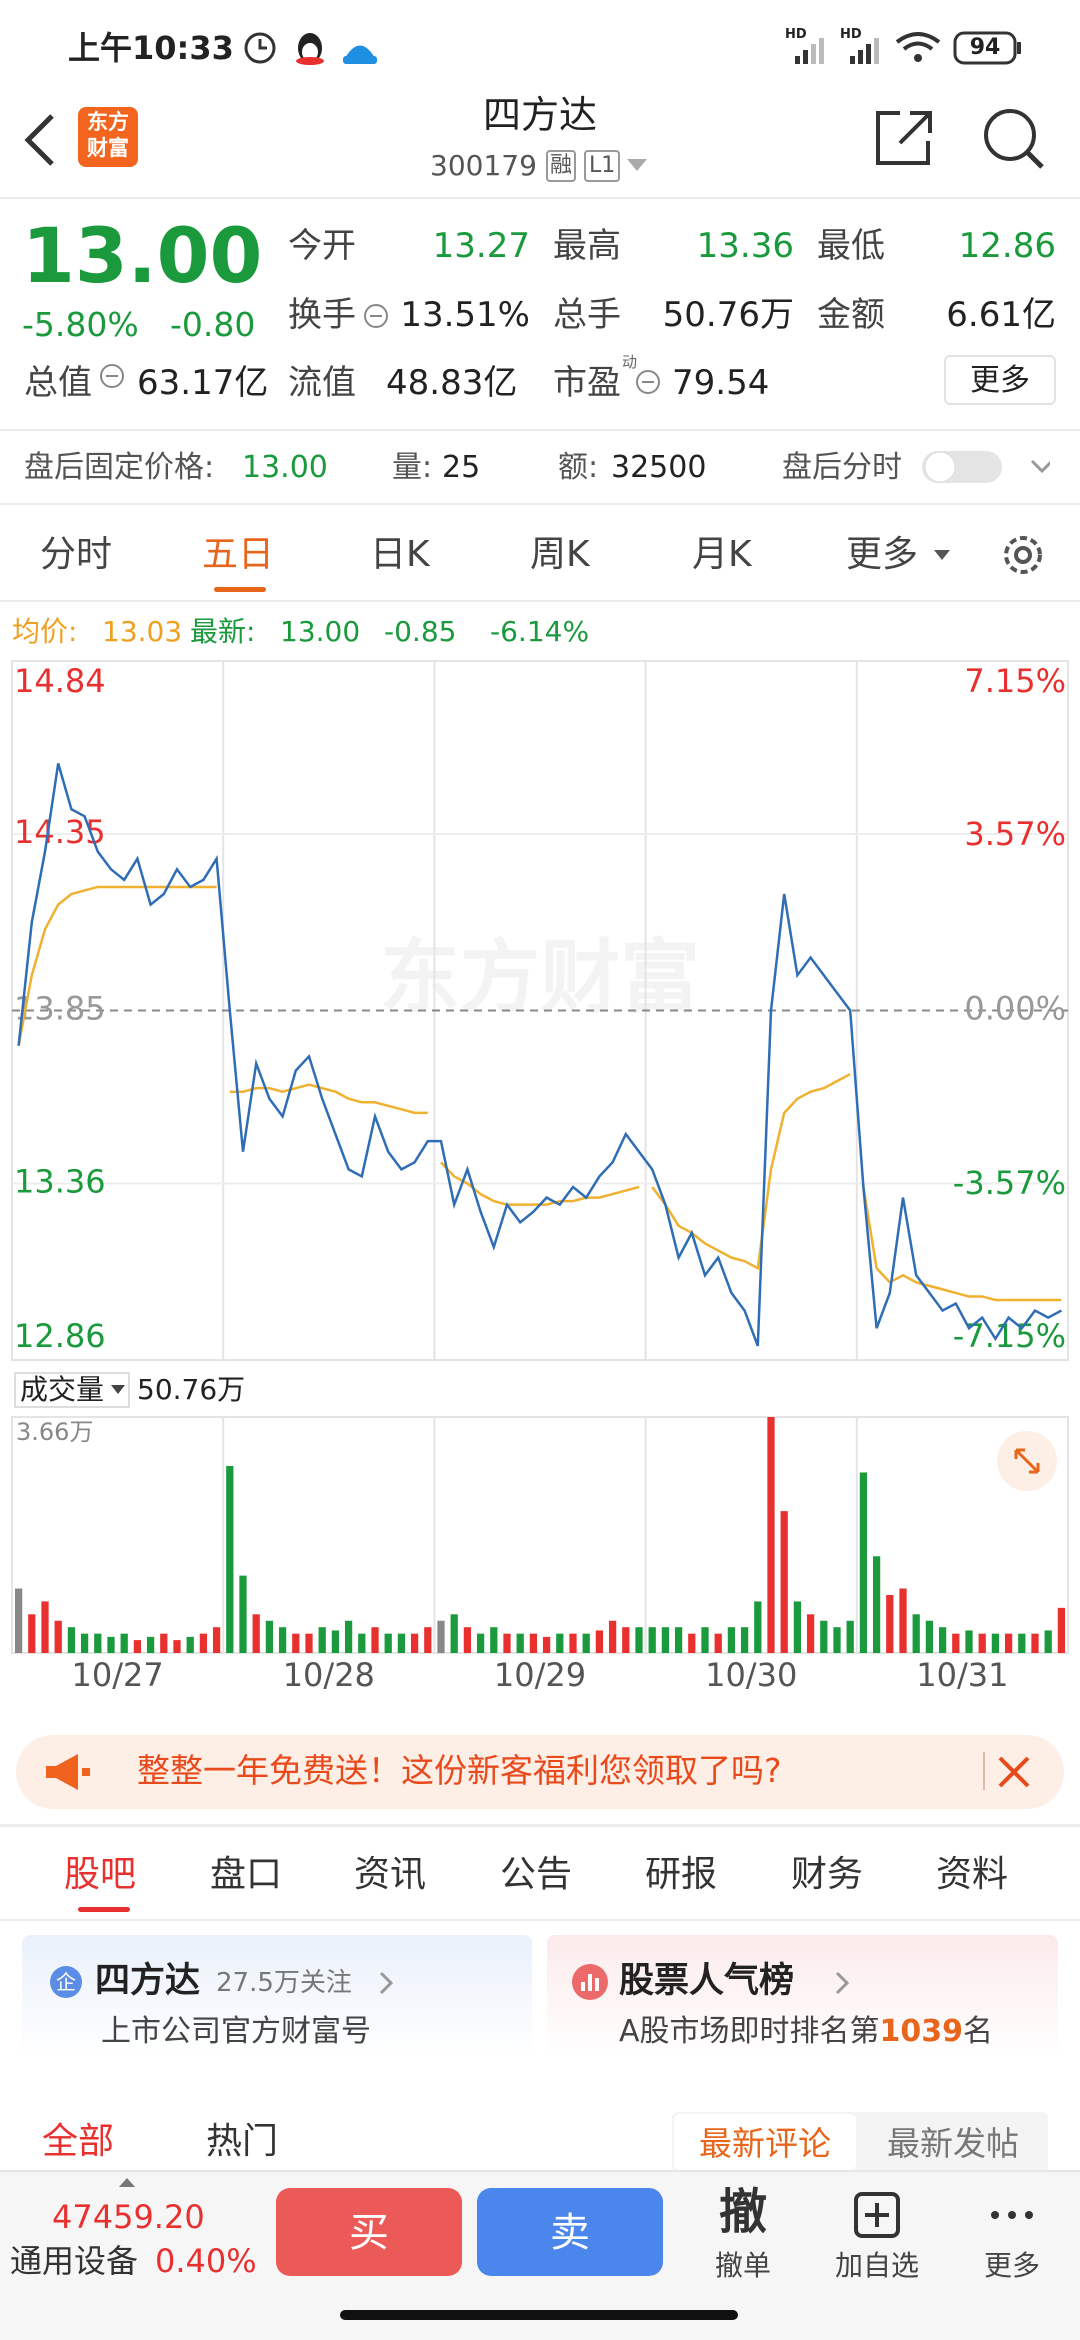 Image resolution: width=1080 pixels, height=2340 pixels. Describe the element at coordinates (851, 34) in the screenshot. I see `status-hd: HD` at that location.